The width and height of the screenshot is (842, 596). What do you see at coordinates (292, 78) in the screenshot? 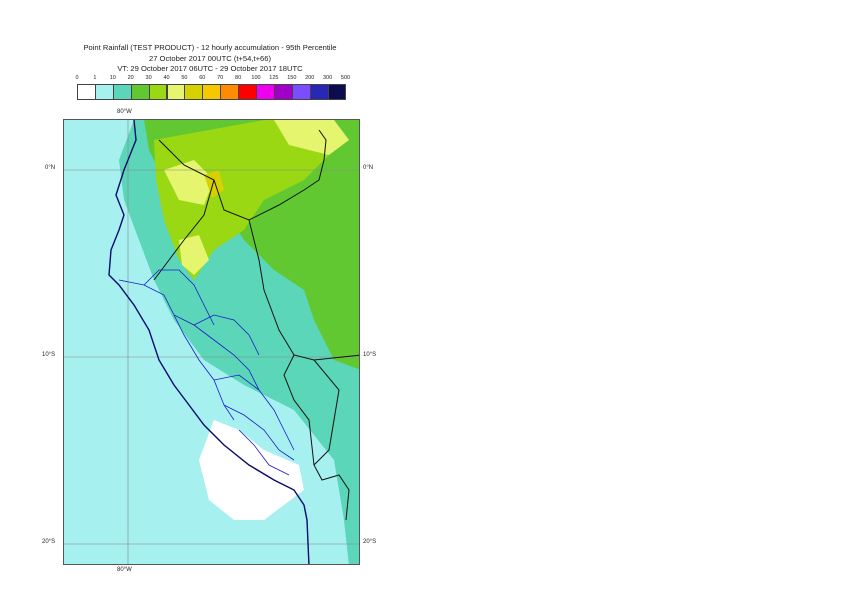
I see `legend-tick-label: 150` at bounding box center [292, 78].